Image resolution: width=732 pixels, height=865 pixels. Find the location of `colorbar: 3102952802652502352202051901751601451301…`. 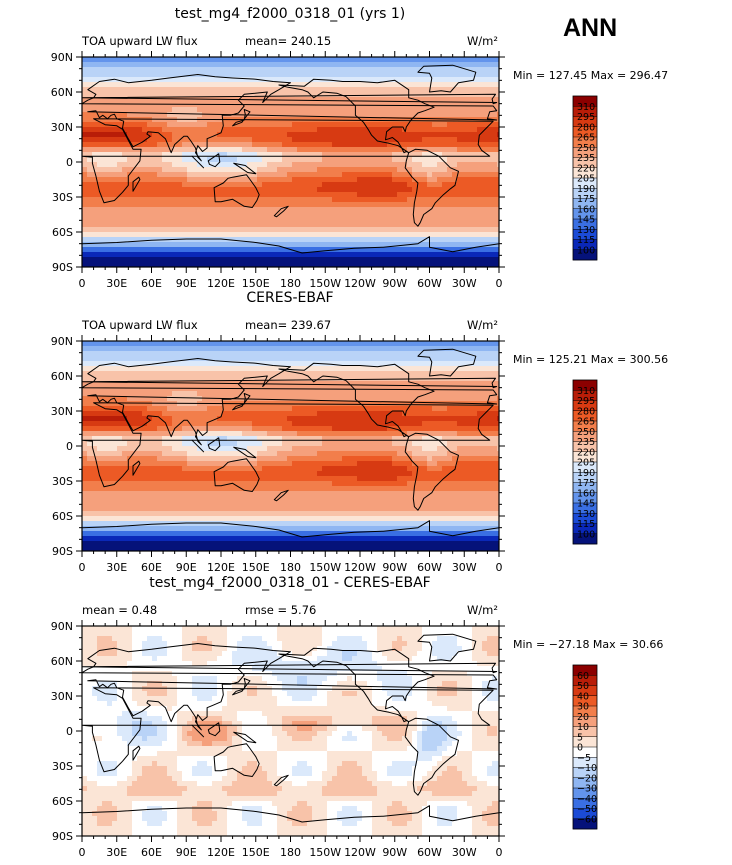

colorbar: 3102952802652502352202051901751601451301… is located at coordinates (585, 178).